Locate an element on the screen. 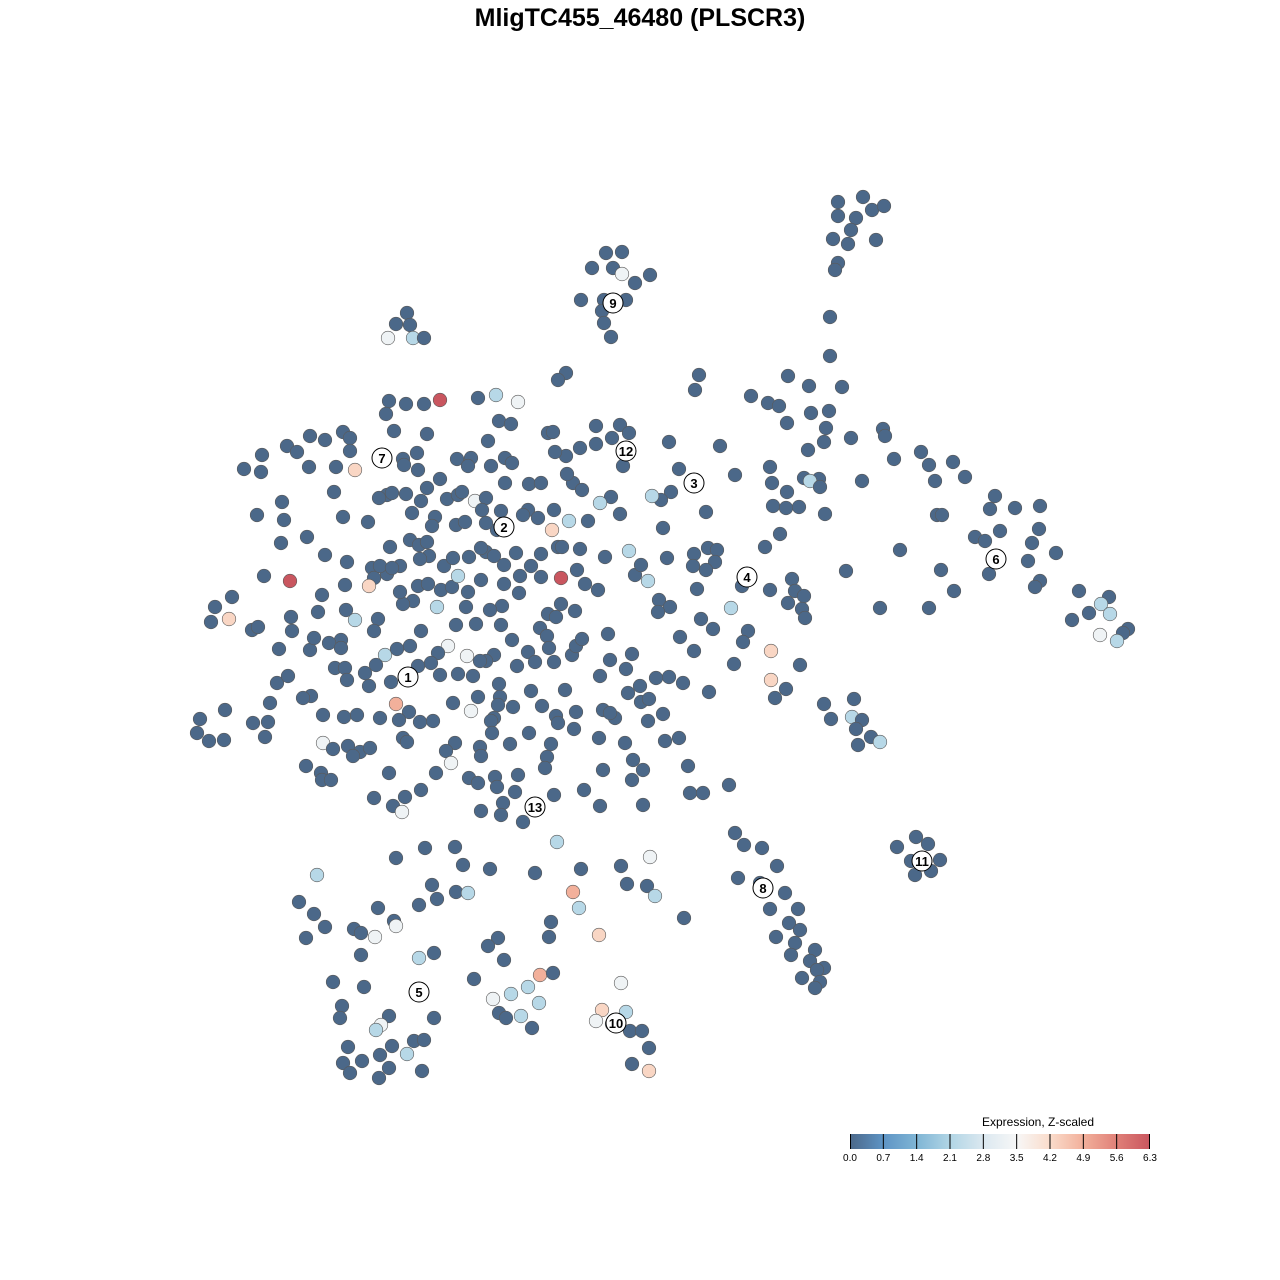 This screenshot has height=1280, width=1280. cluster-label-text: 10 is located at coordinates (616, 1023).